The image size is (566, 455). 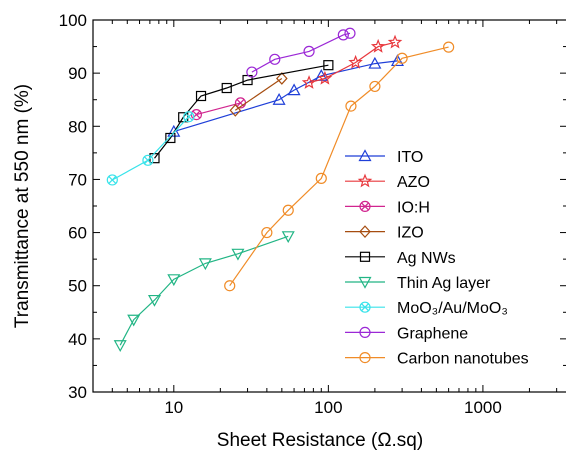 I want to click on y-tick-label: 70, so click(x=77, y=179).